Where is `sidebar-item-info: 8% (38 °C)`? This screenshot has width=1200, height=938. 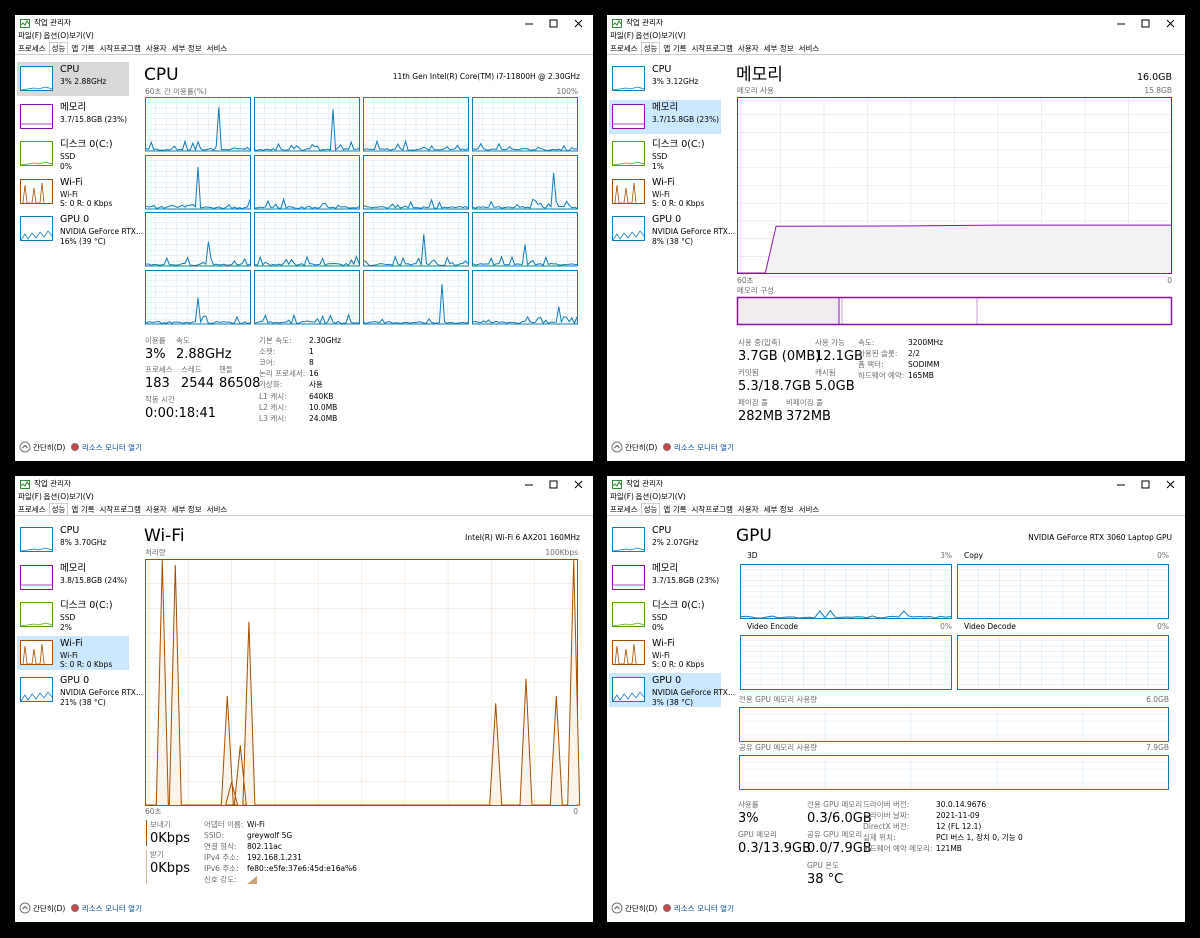
sidebar-item-info: 8% (38 °C) is located at coordinates (673, 241).